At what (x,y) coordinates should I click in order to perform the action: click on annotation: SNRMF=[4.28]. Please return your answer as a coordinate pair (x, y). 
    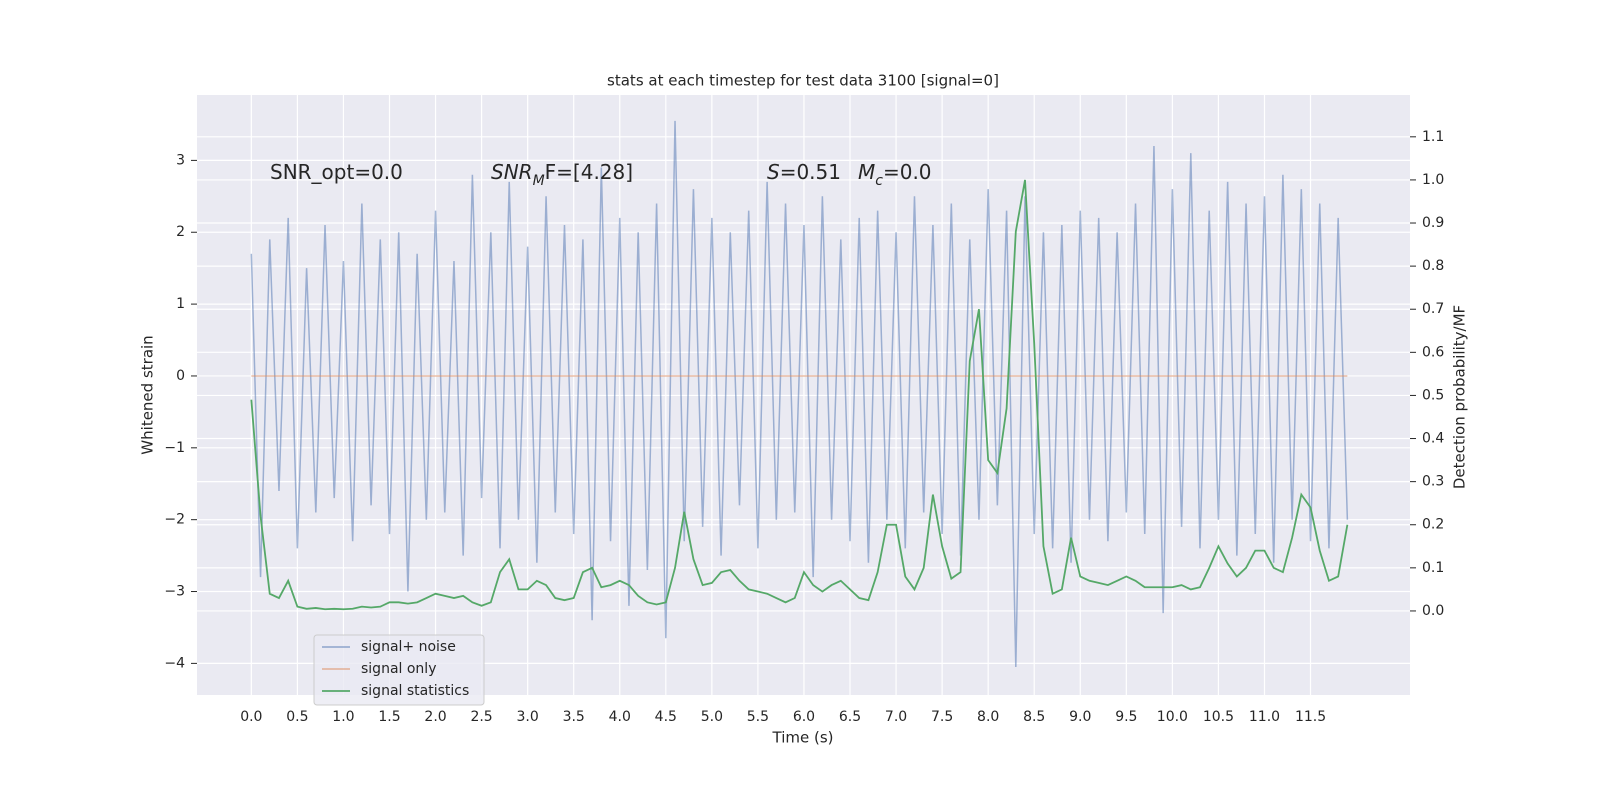
    Looking at the image, I should click on (562, 175).